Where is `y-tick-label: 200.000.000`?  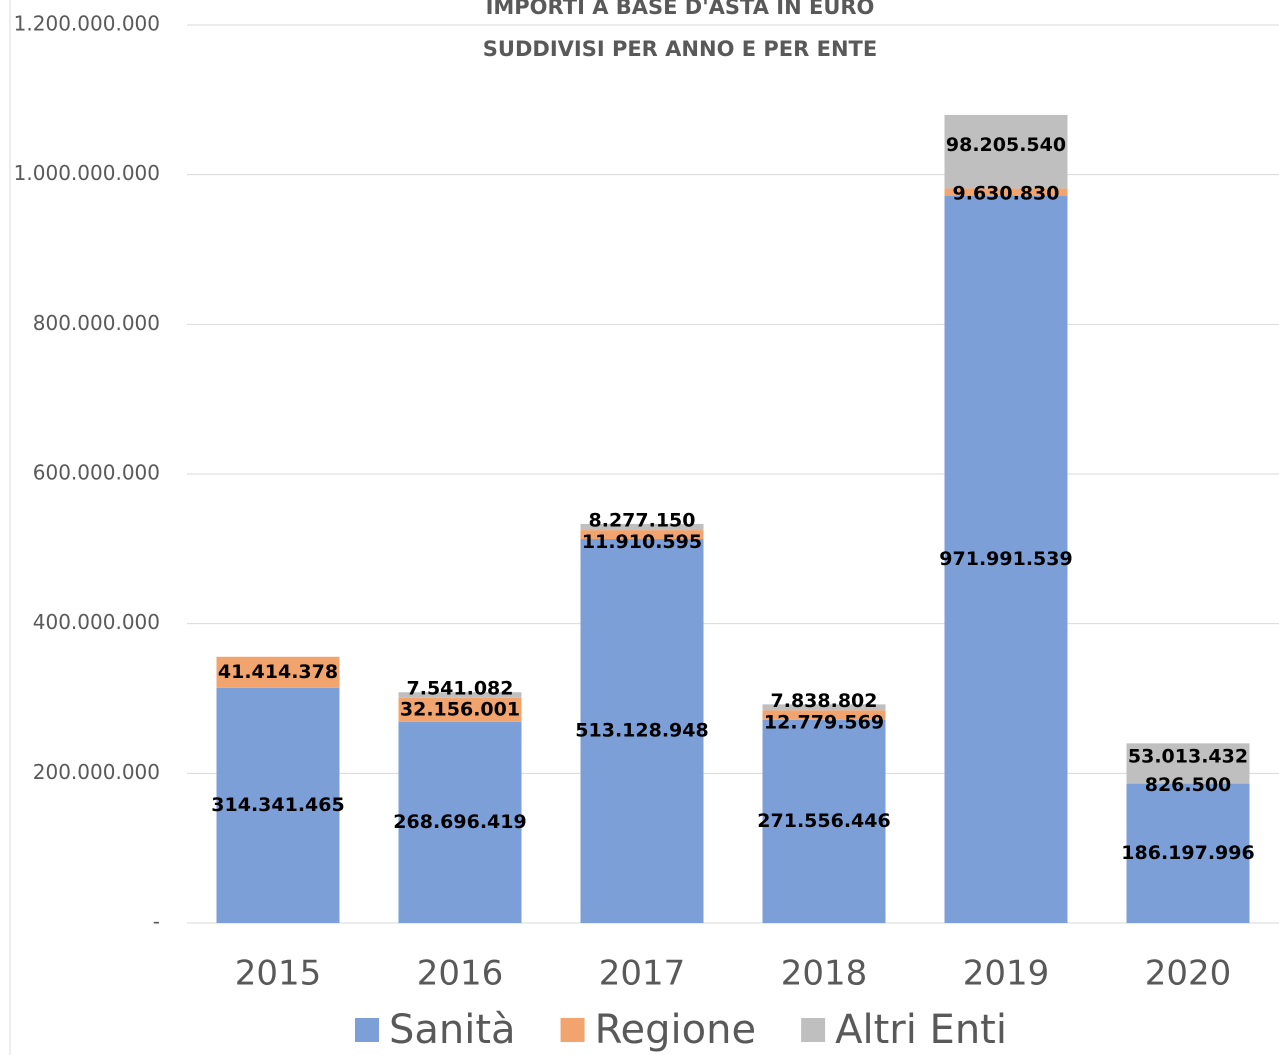
y-tick-label: 200.000.000 is located at coordinates (96, 772).